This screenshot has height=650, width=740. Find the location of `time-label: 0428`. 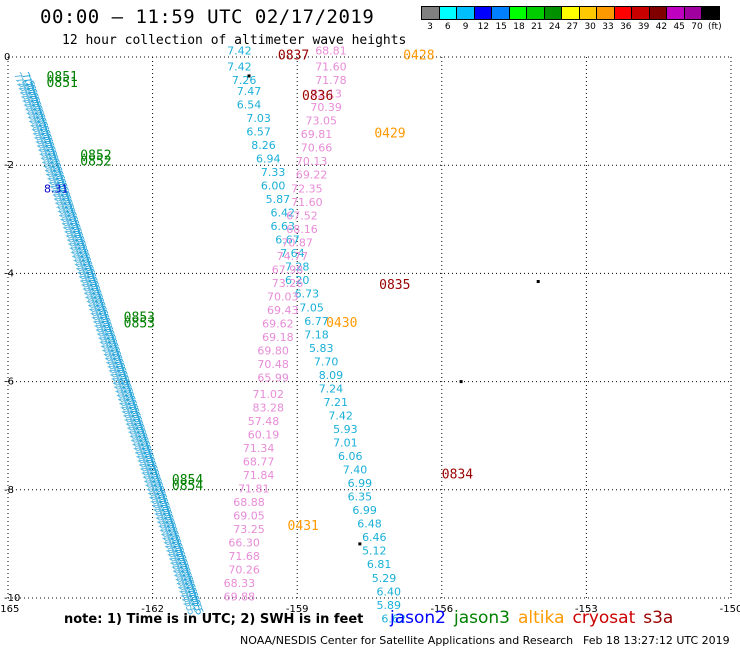

time-label: 0428 is located at coordinates (418, 55).